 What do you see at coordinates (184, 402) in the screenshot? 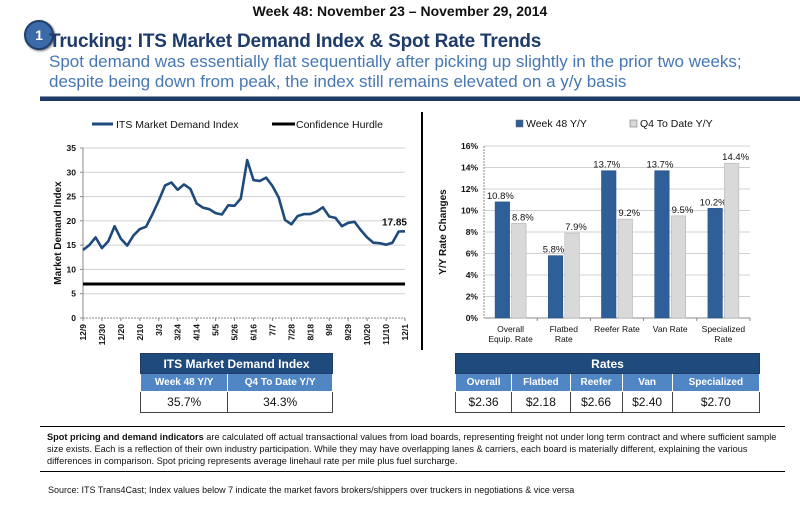
I see `demand-table-cell: 35.7%` at bounding box center [184, 402].